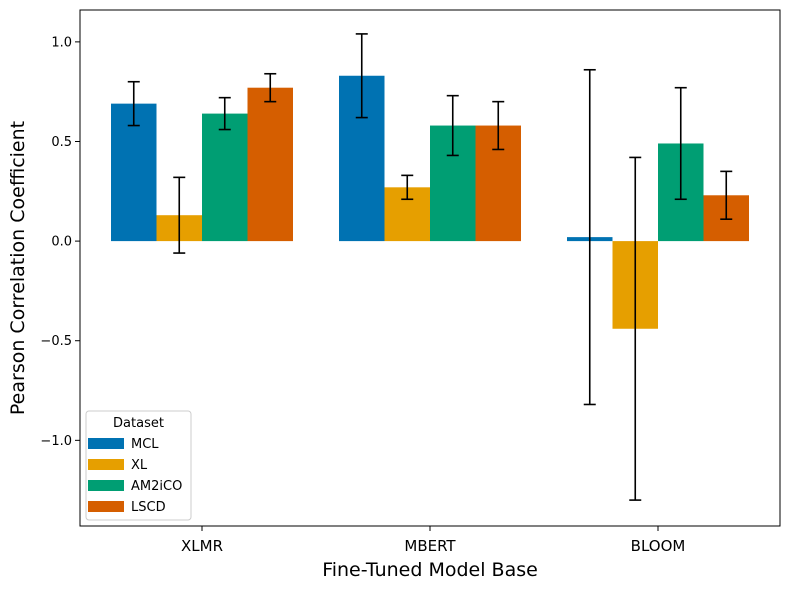  I want to click on legend-label-am2ico: AM2iCO, so click(156, 486).